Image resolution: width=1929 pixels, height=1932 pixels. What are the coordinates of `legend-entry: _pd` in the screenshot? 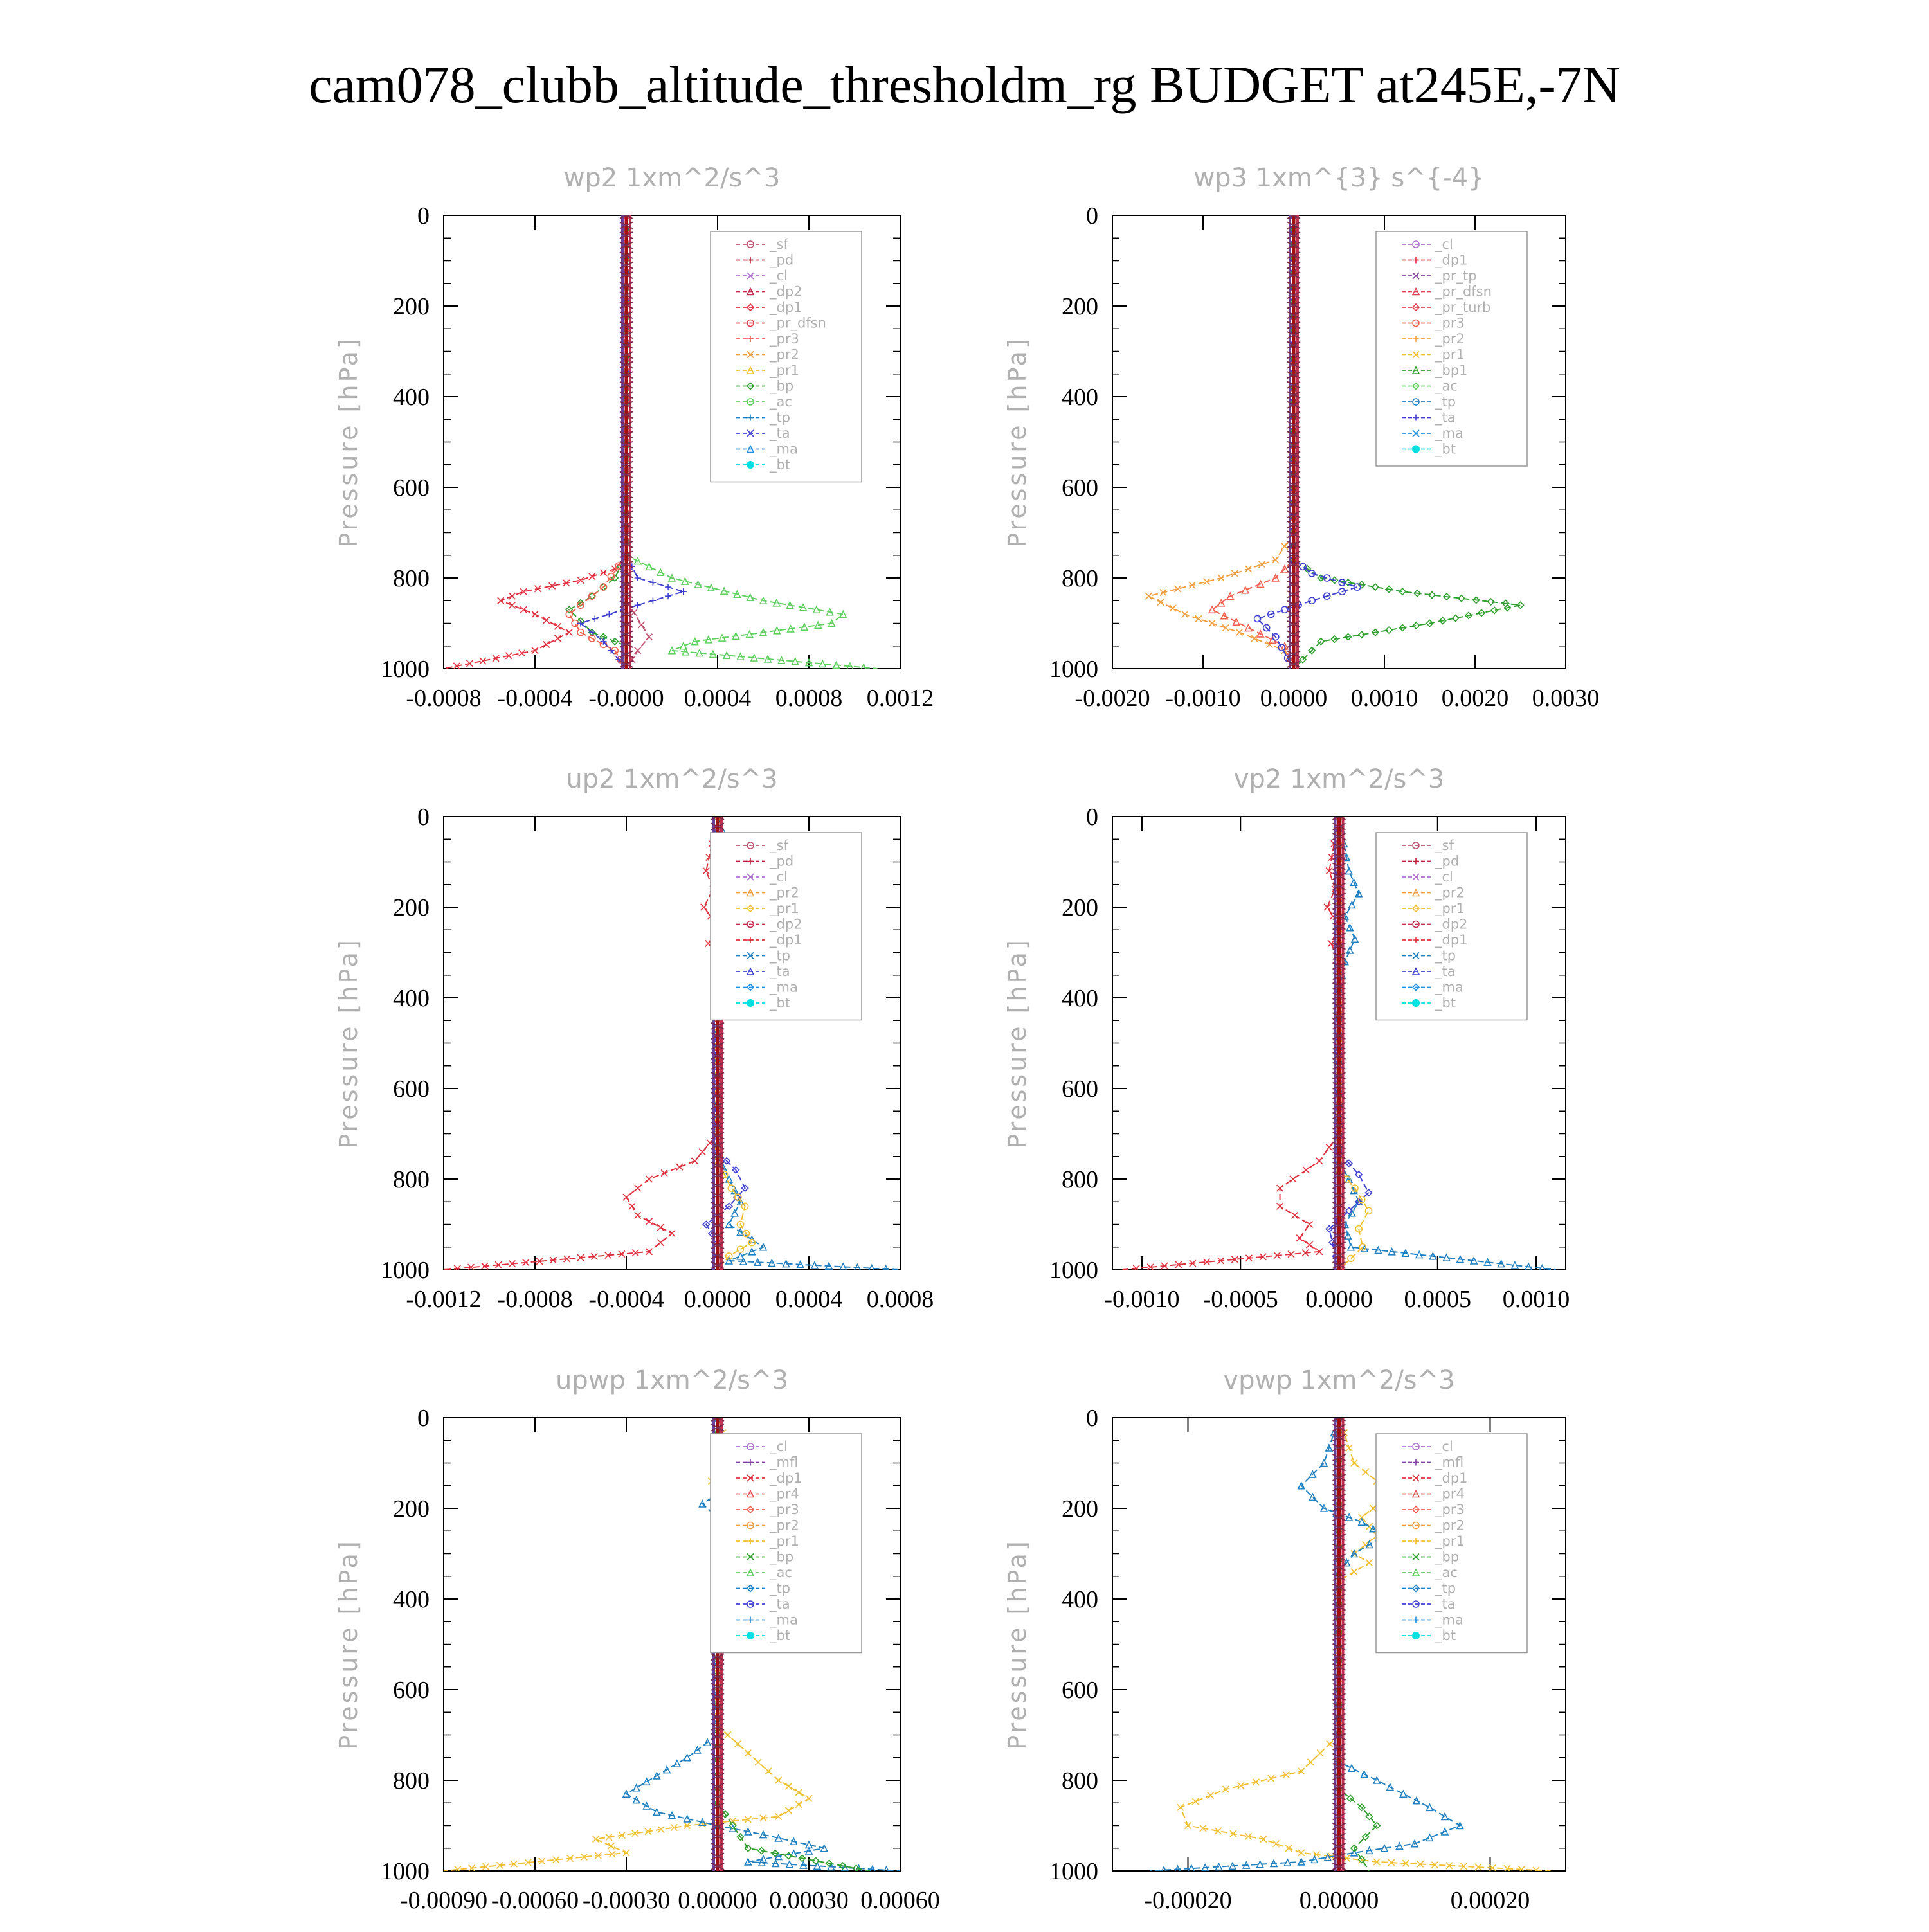 It's located at (781, 261).